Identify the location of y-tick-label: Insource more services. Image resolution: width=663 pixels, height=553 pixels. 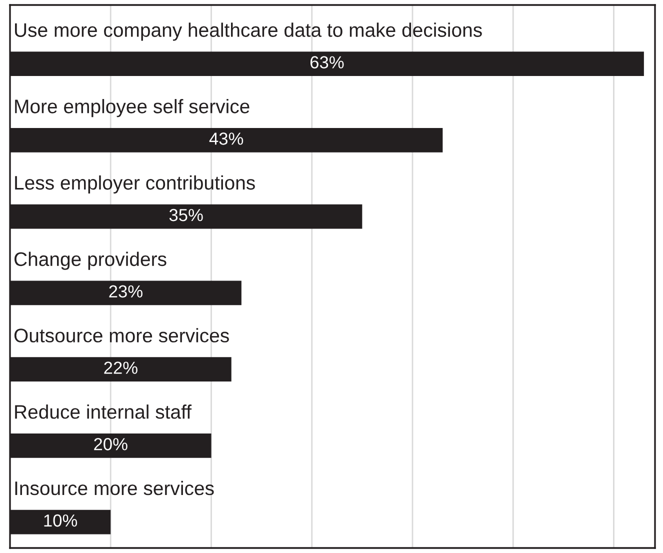
(114, 488).